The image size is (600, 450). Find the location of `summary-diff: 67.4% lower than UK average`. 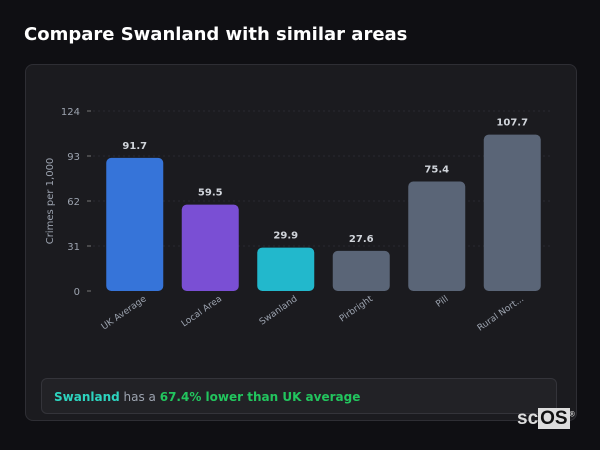

summary-diff: 67.4% lower than UK average is located at coordinates (260, 397).